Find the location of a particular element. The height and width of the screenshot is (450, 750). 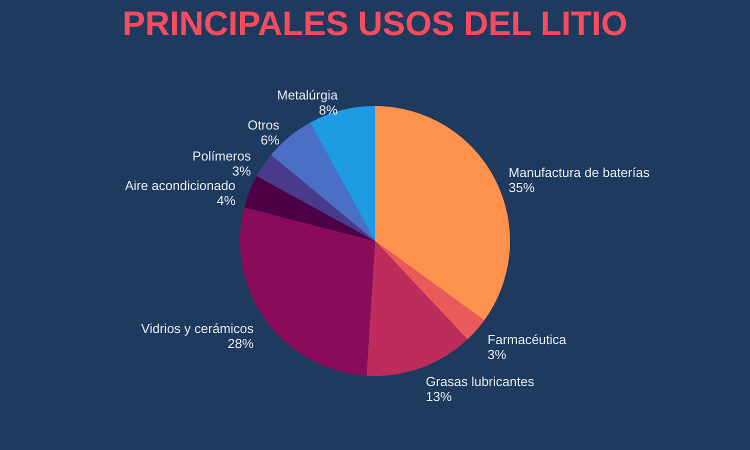

slice-label: Farmacéutica is located at coordinates (528, 340).